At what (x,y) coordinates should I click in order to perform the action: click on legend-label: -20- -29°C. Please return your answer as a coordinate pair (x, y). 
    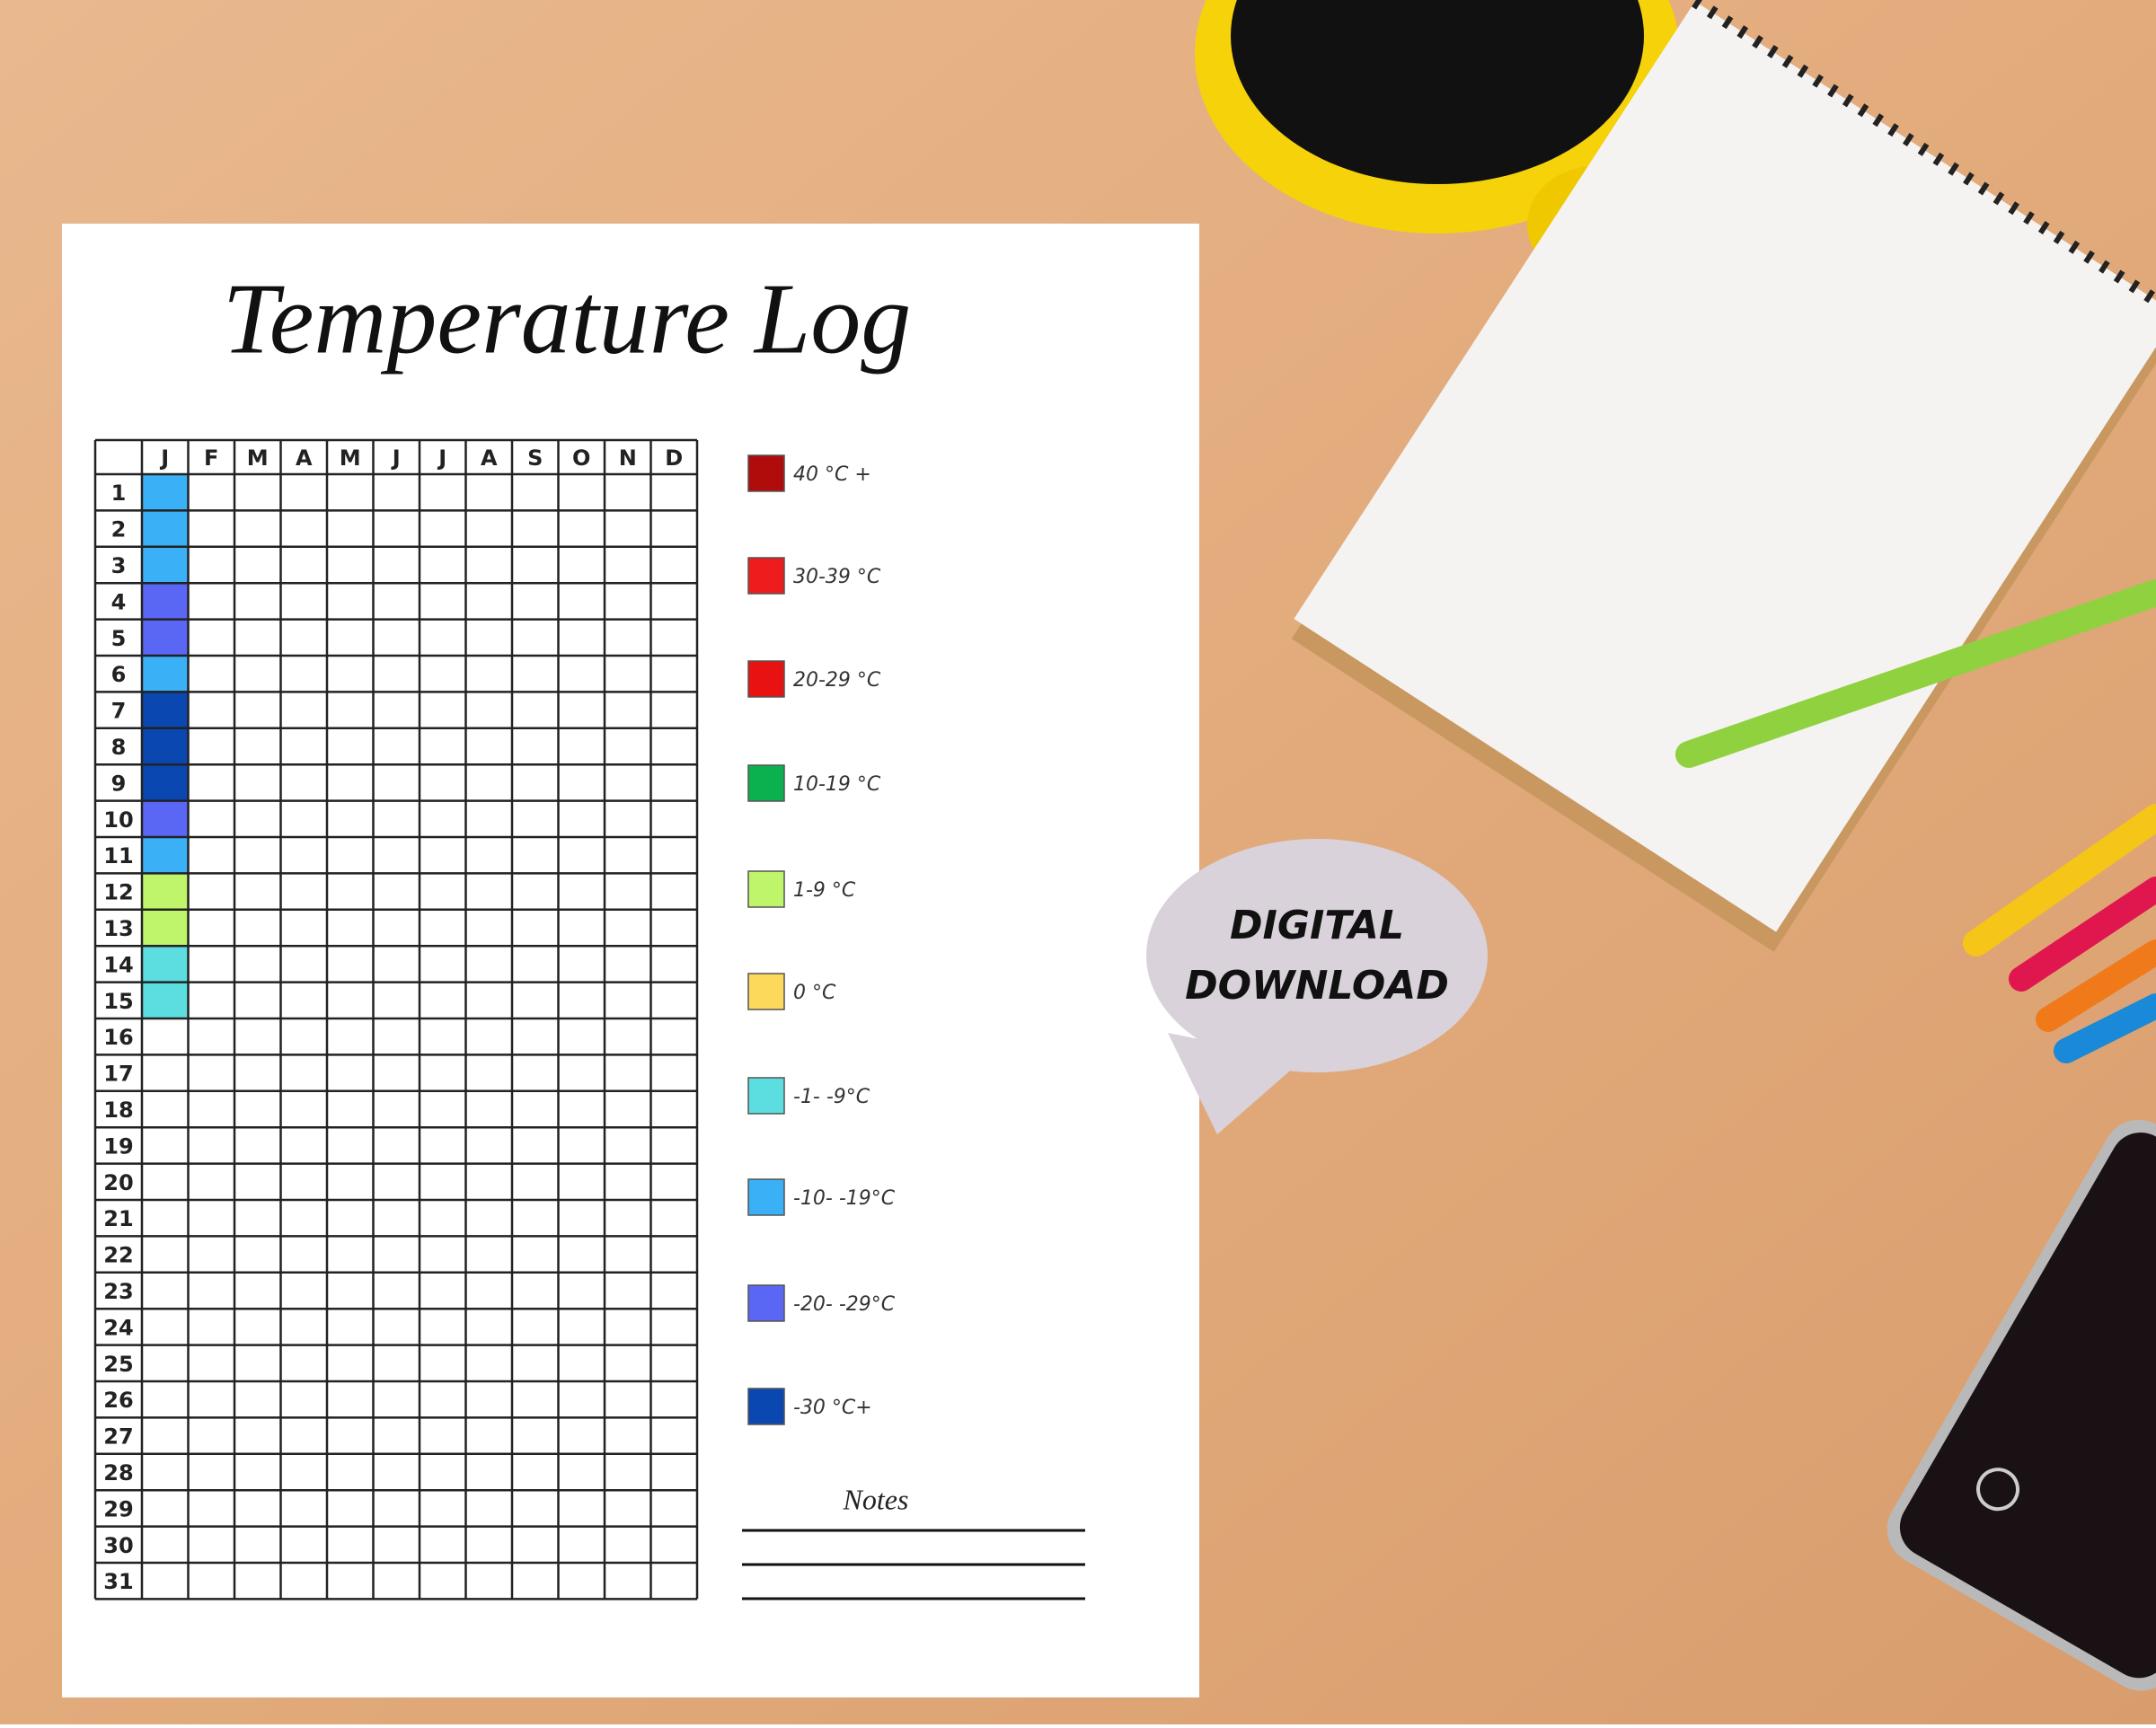
    Looking at the image, I should click on (844, 1304).